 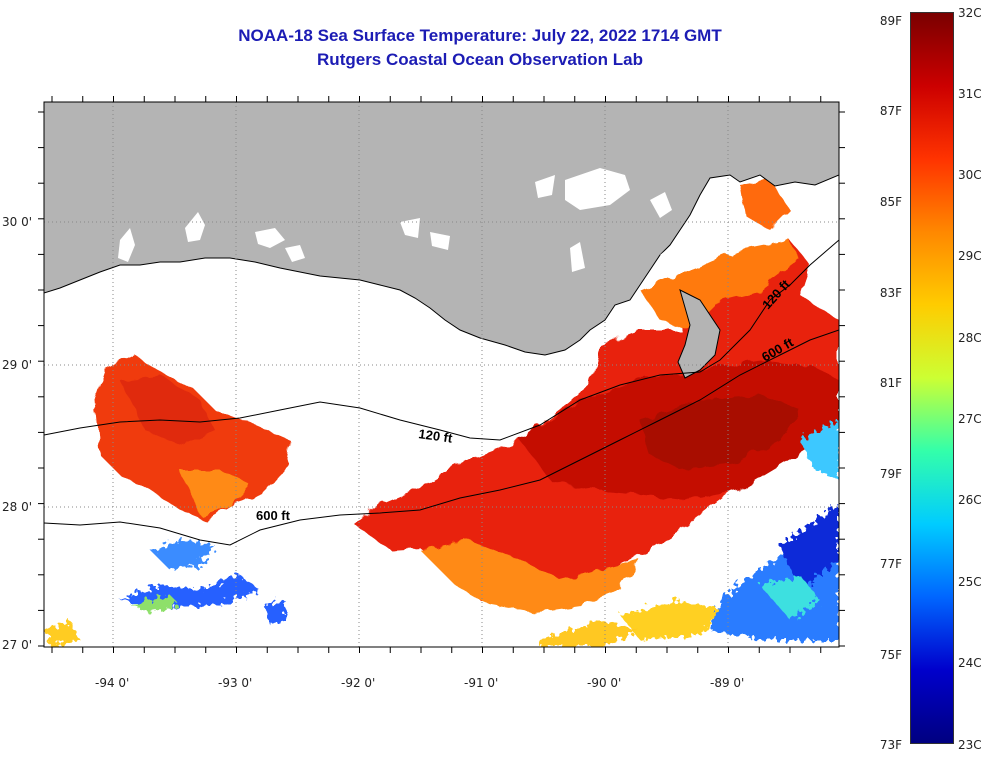 What do you see at coordinates (970, 338) in the screenshot?
I see `colorbar-c-28: 28C` at bounding box center [970, 338].